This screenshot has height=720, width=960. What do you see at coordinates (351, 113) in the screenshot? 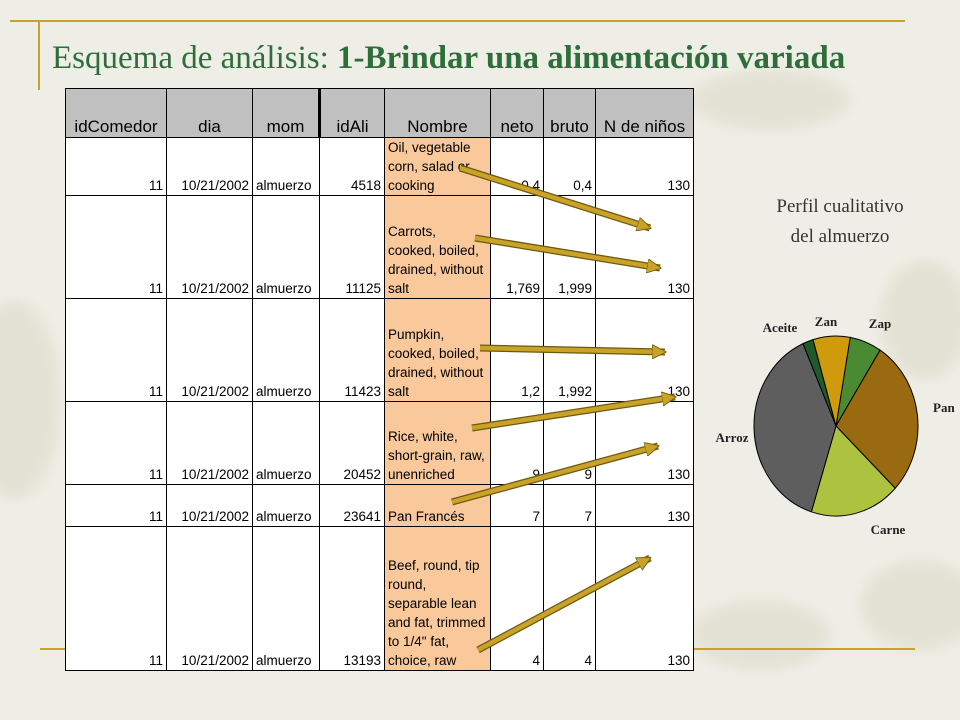
I see `column-header-idali: idAli` at bounding box center [351, 113].